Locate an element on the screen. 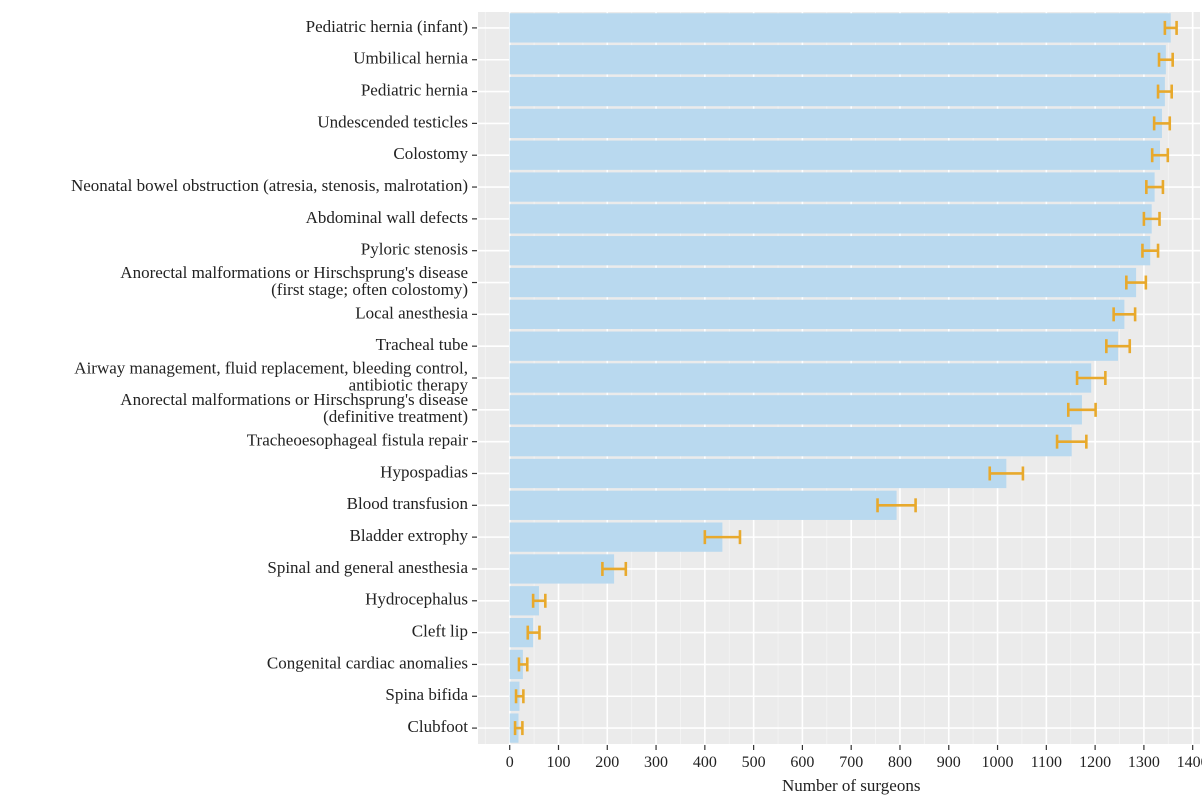 Image resolution: width=1202 pixels, height=800 pixels. x-tick-label: 1100 is located at coordinates (1046, 762).